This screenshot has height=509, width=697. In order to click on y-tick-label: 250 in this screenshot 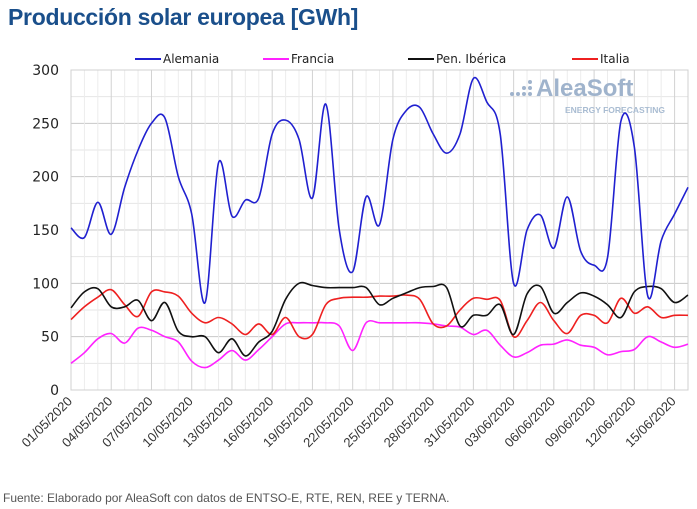, I will do `click(45, 124)`.